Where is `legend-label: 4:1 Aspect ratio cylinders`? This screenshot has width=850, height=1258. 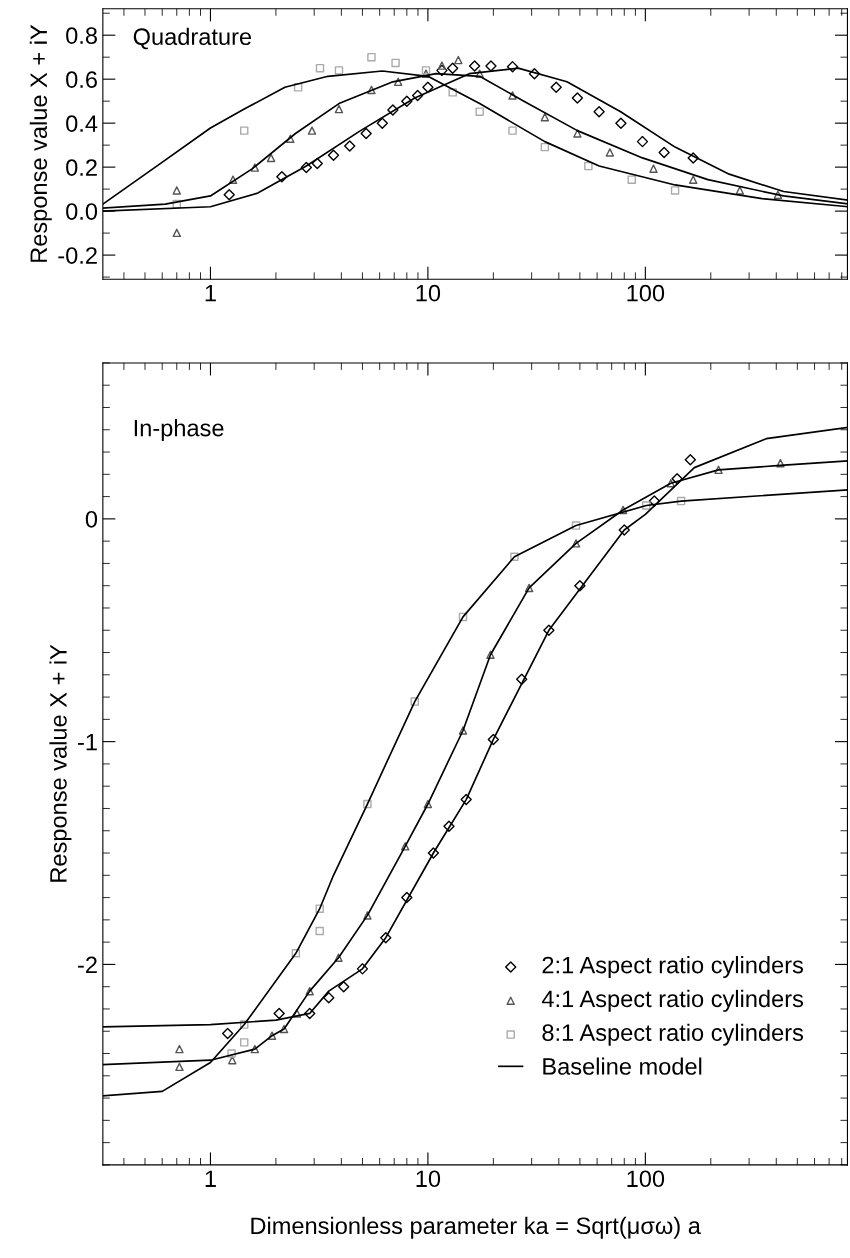
legend-label: 4:1 Aspect ratio cylinders is located at coordinates (672, 1000).